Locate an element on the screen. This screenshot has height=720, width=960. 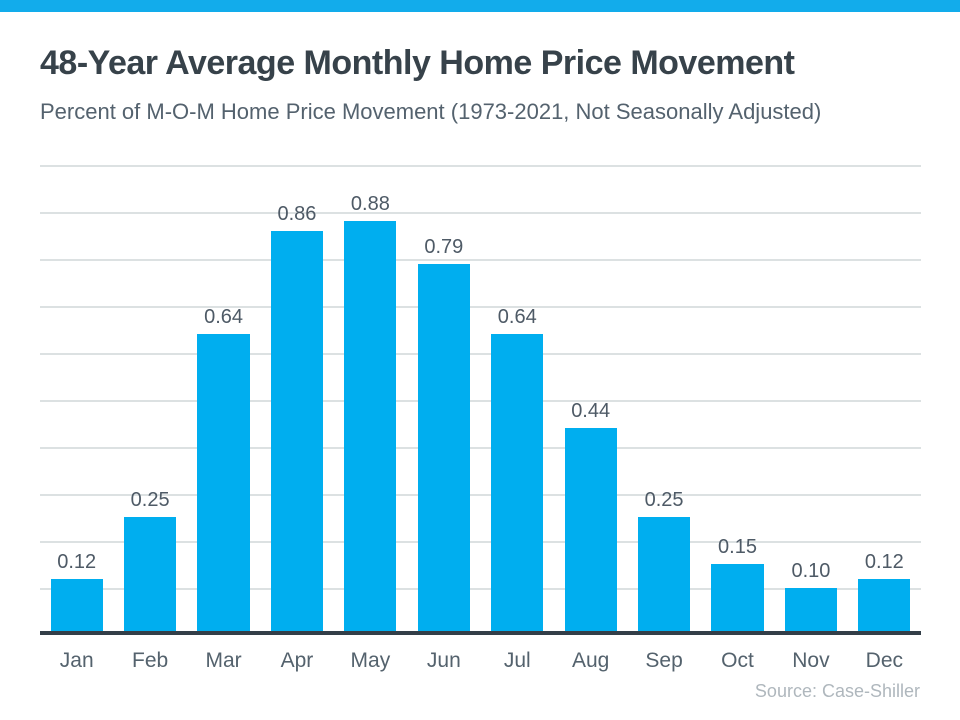
x-axis-labels: Jan Feb Mar Apr May Jun Jul Aug Sep Oct Nov Dec is located at coordinates (480, 661).